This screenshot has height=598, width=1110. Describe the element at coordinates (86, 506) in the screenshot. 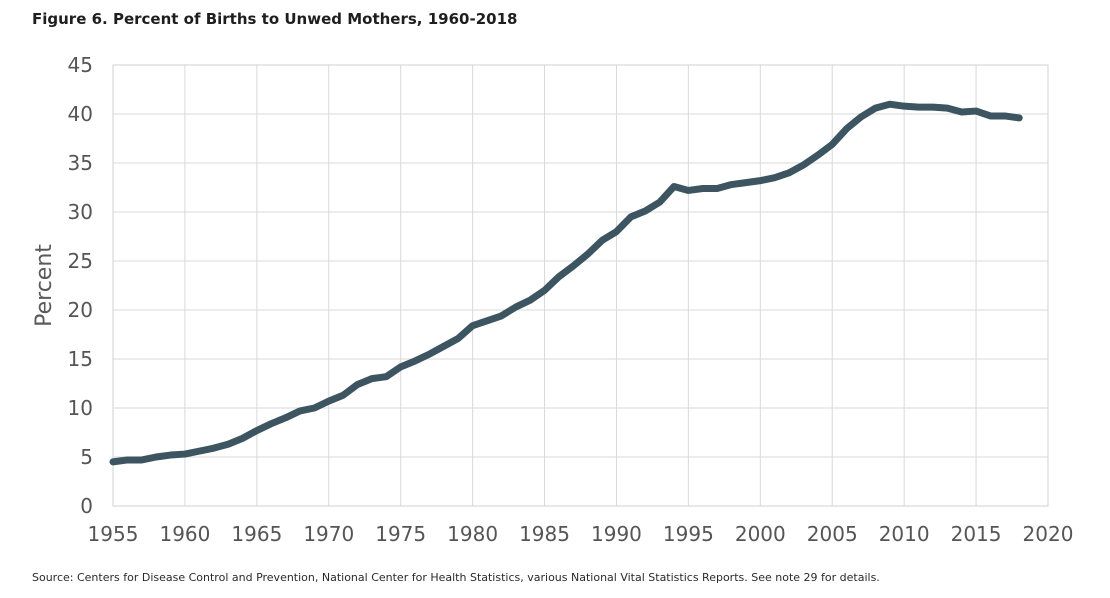

I see `y-tick-label: 0` at that location.